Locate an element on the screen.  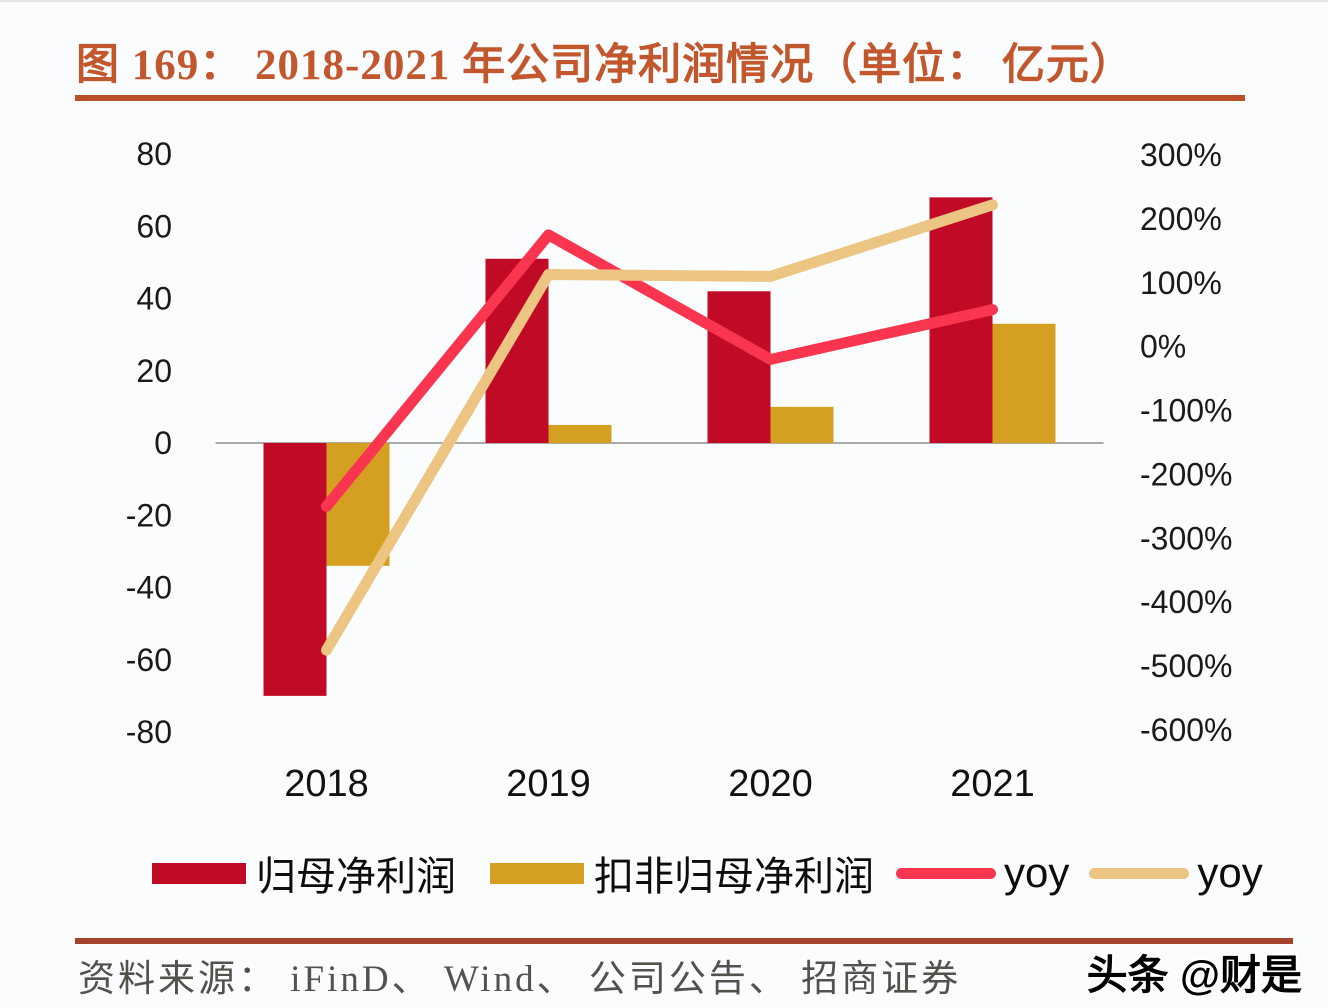
bar-deducted-net-profit-2020 is located at coordinates (802, 424).